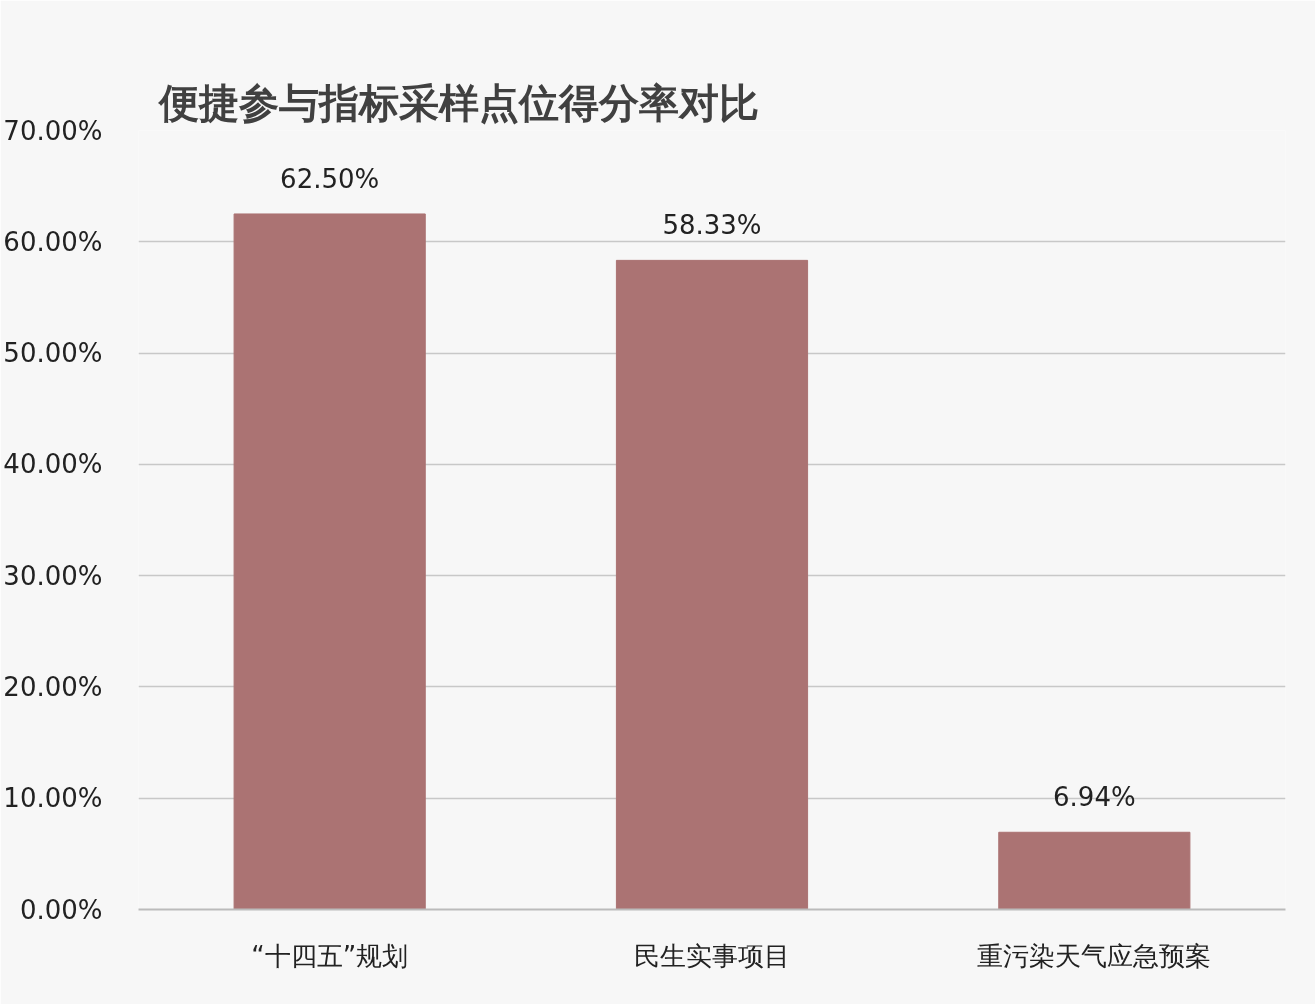 The width and height of the screenshot is (1315, 1004). Describe the element at coordinates (53, 798) in the screenshot. I see `y-tick-label: 10.00%` at that location.